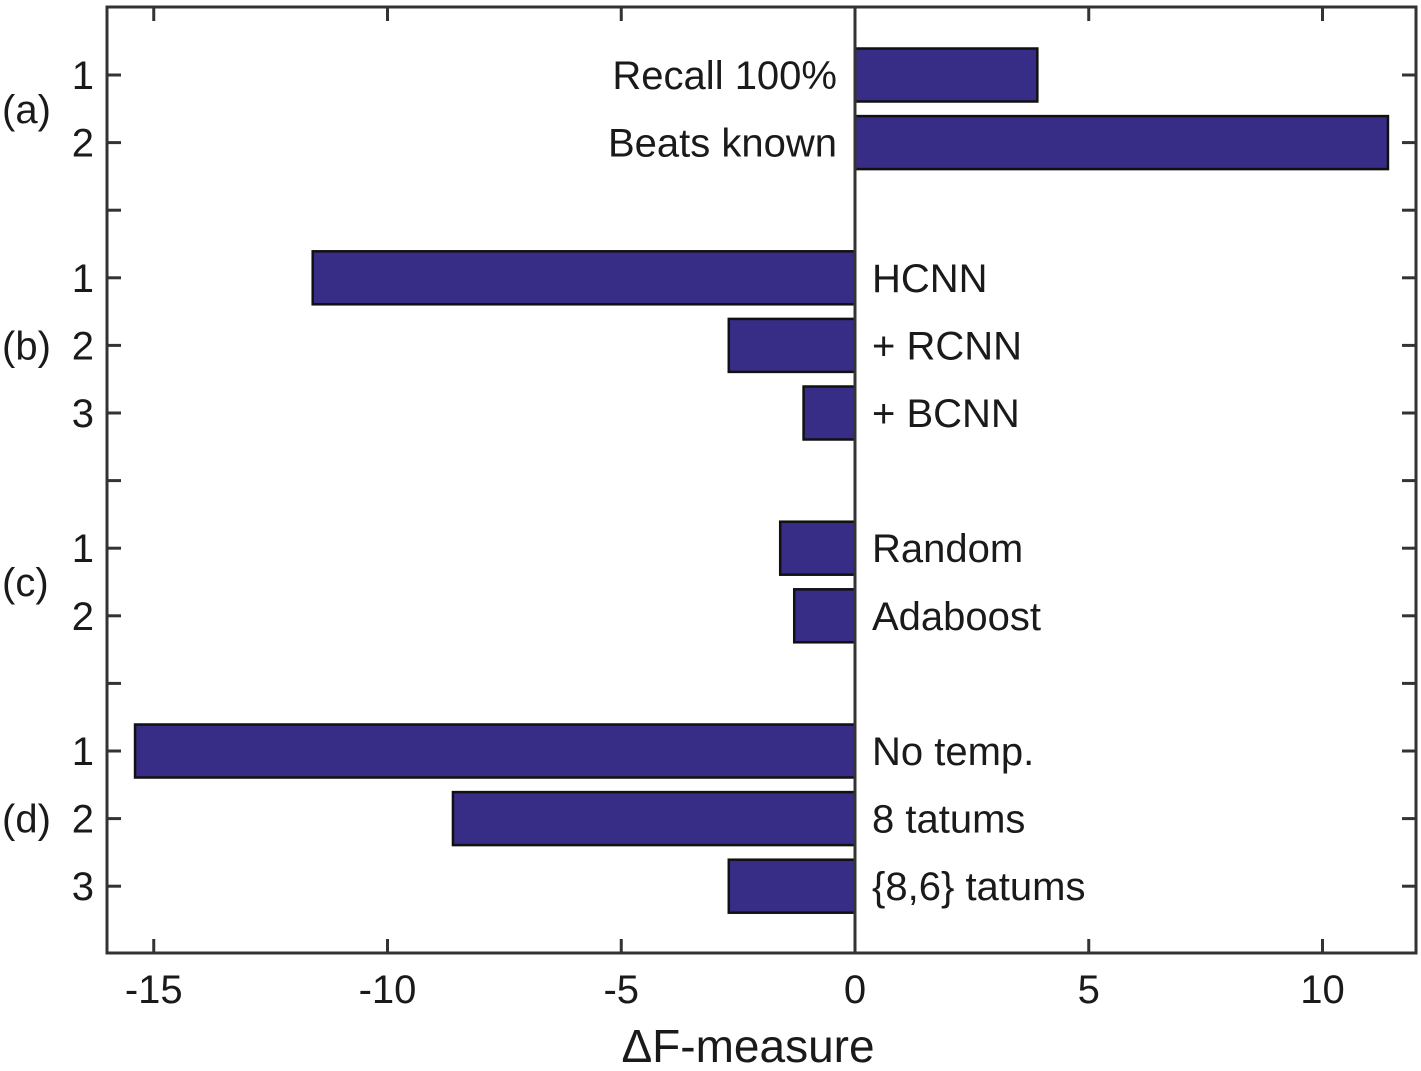 This screenshot has height=1071, width=1421. I want to click on group-label: (c), so click(25, 583).